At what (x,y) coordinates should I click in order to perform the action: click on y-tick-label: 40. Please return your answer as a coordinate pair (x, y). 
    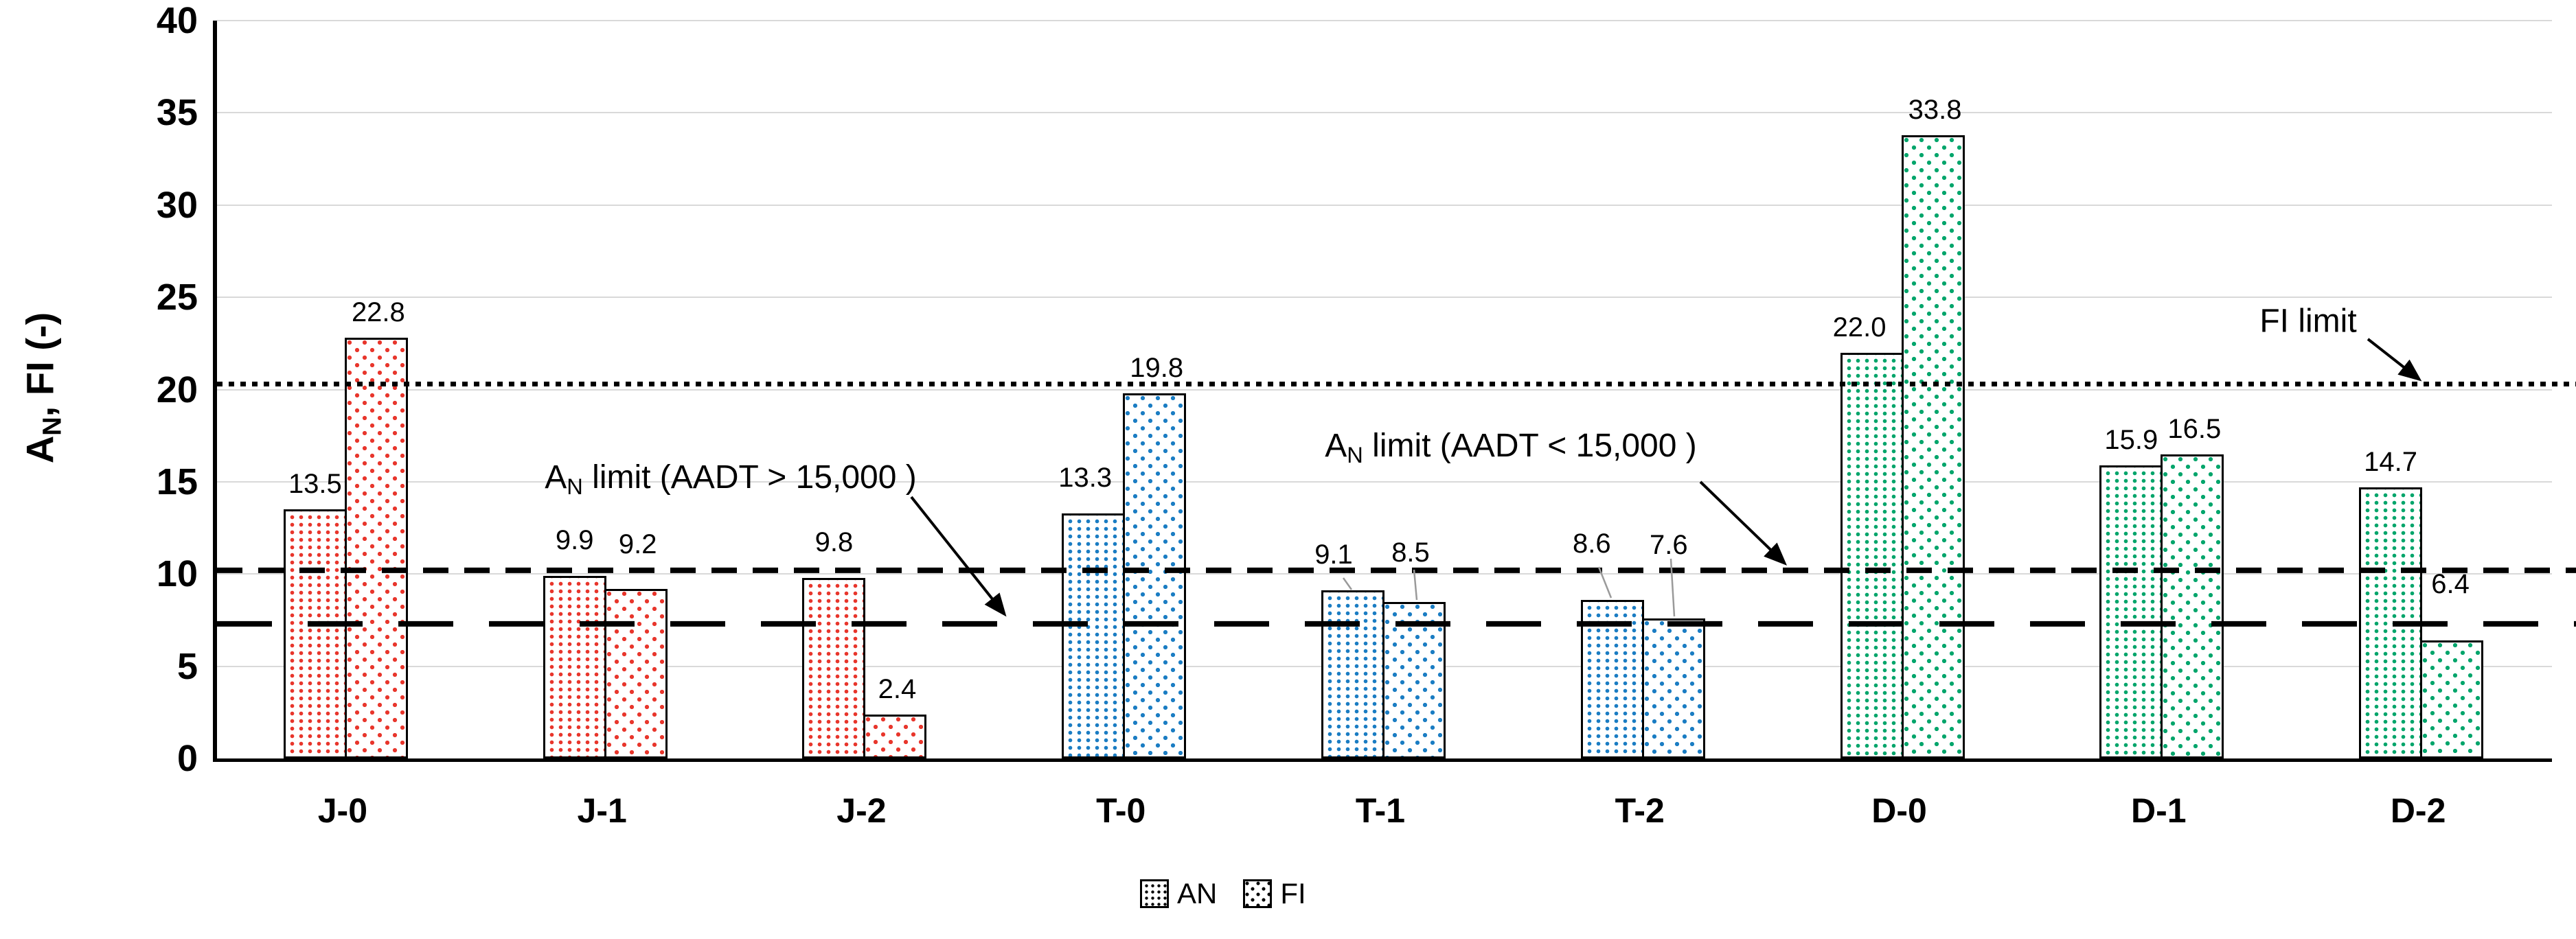
    Looking at the image, I should click on (177, 20).